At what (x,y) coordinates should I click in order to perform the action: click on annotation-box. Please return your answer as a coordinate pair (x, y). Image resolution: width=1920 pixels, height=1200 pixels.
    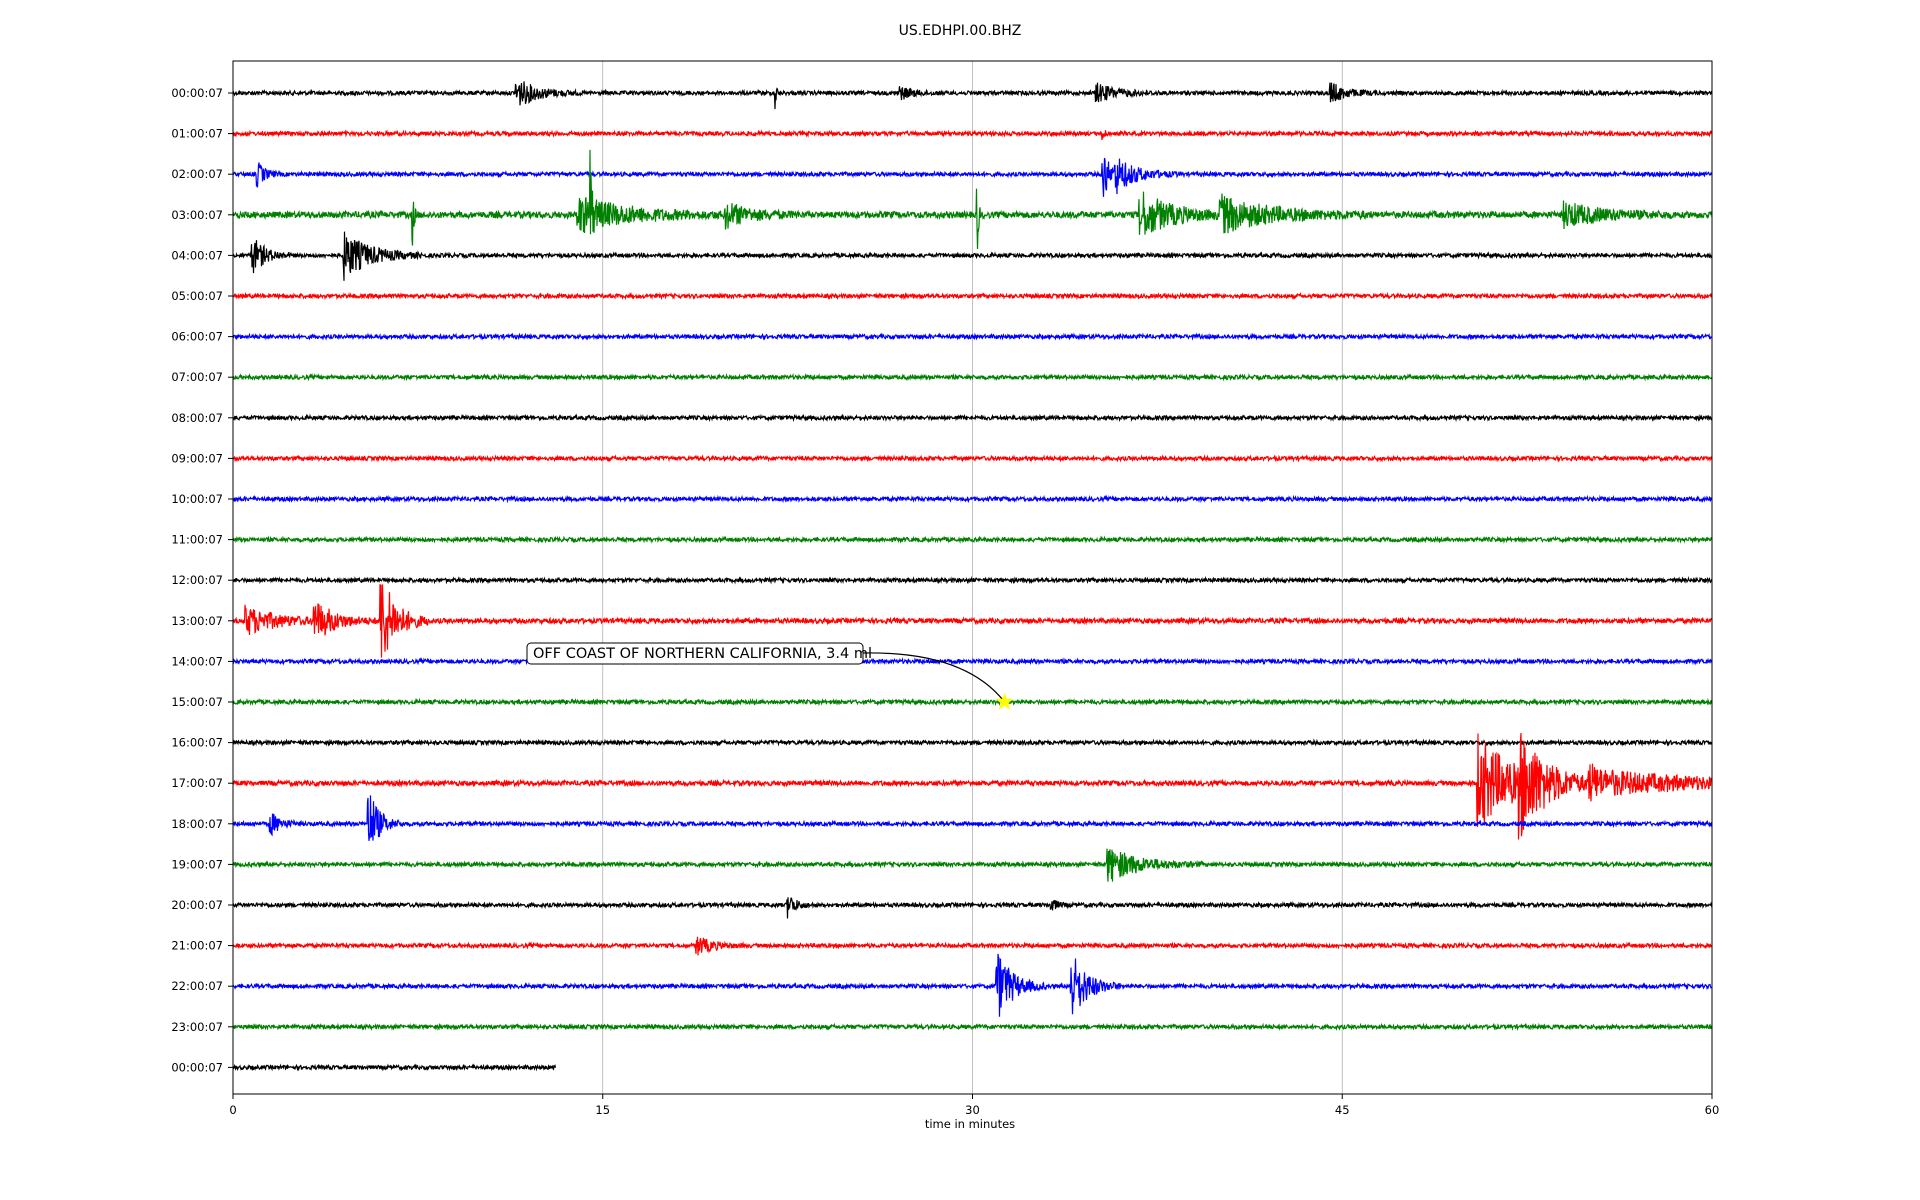
    Looking at the image, I should click on (695, 653).